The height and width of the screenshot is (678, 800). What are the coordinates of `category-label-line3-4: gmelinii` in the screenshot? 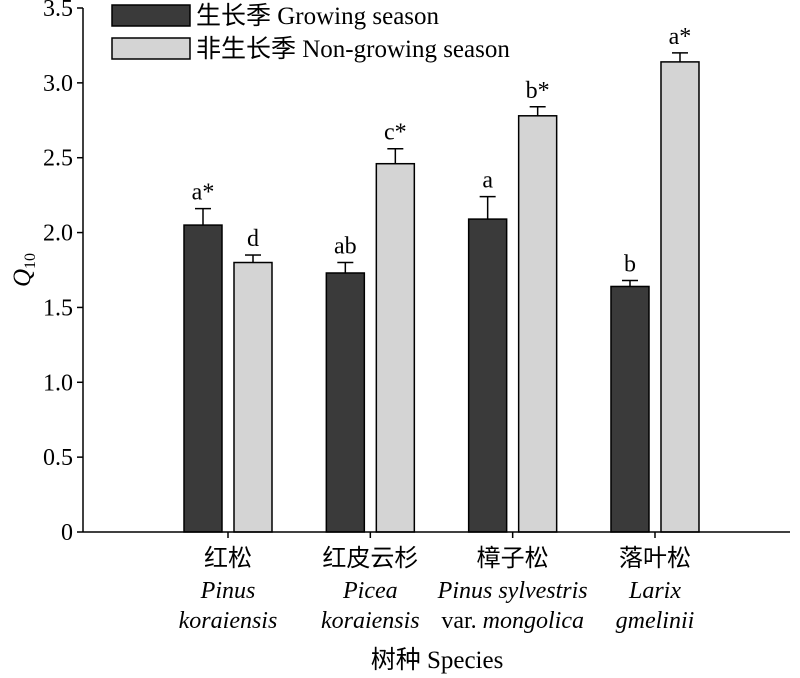 It's located at (655, 621).